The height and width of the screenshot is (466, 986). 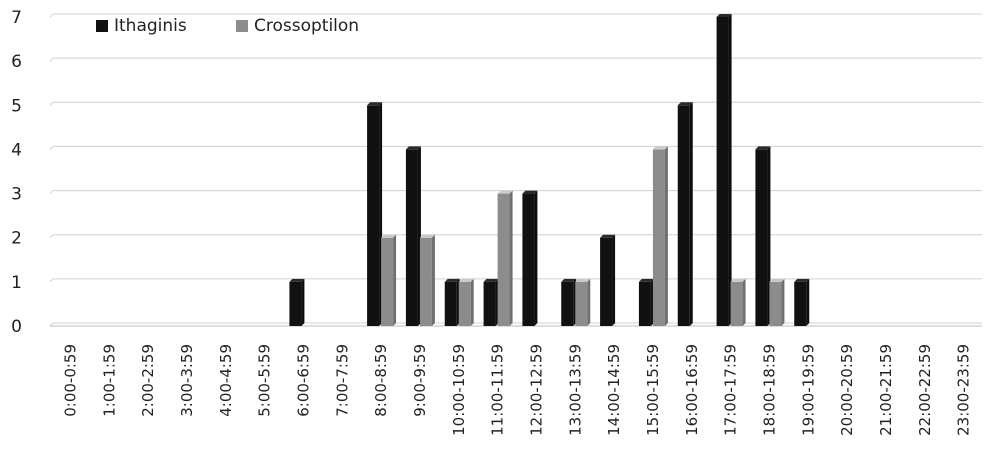 I want to click on legend-swatch-ithaginis, so click(x=102, y=26).